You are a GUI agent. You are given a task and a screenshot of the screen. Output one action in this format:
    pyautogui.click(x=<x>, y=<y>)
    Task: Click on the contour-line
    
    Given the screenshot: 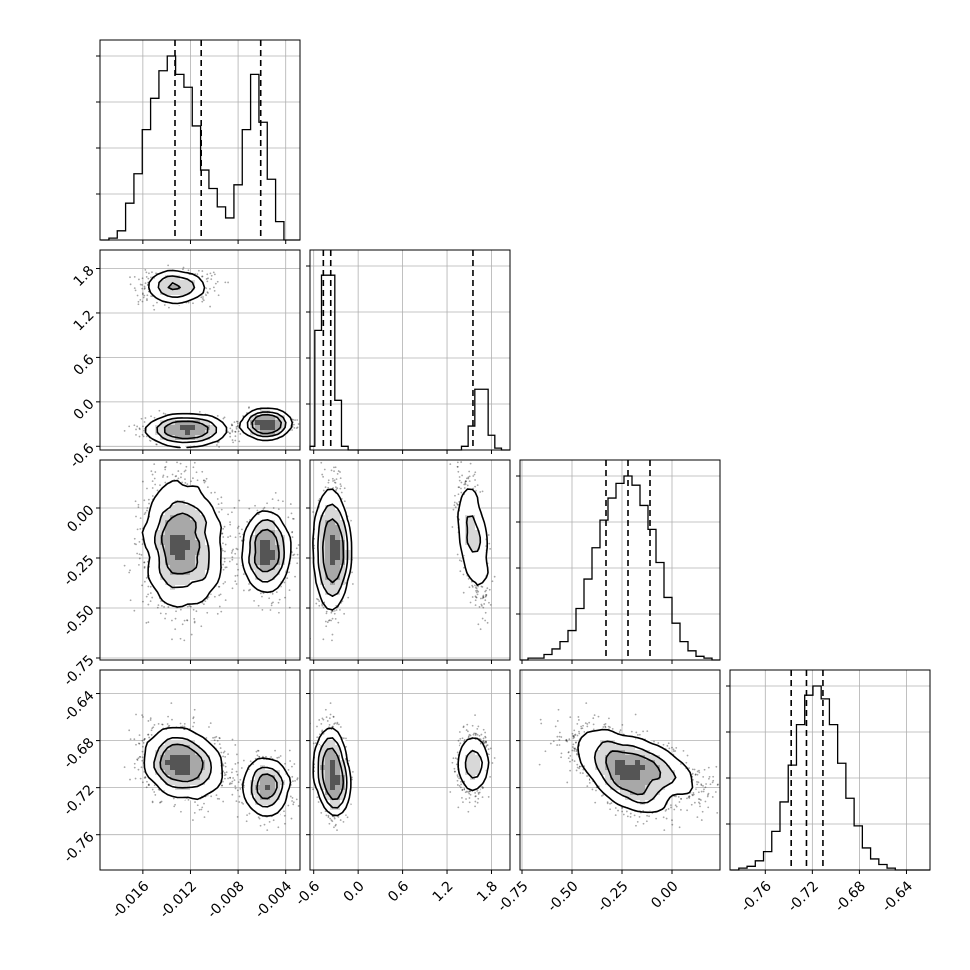 What is the action you would take?
    pyautogui.click(x=333, y=551)
    